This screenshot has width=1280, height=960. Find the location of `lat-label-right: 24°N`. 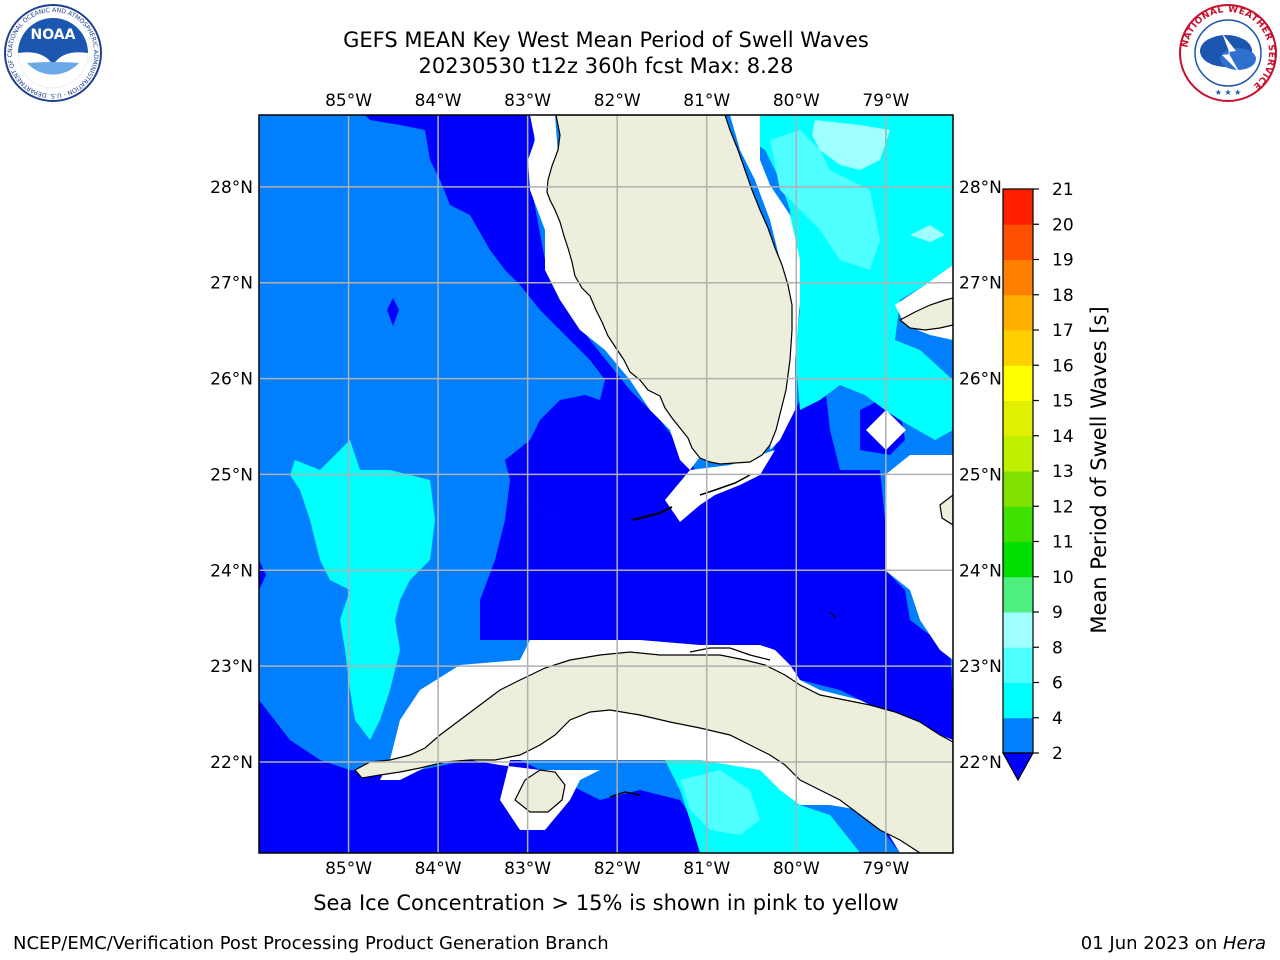

lat-label-right: 24°N is located at coordinates (980, 571).